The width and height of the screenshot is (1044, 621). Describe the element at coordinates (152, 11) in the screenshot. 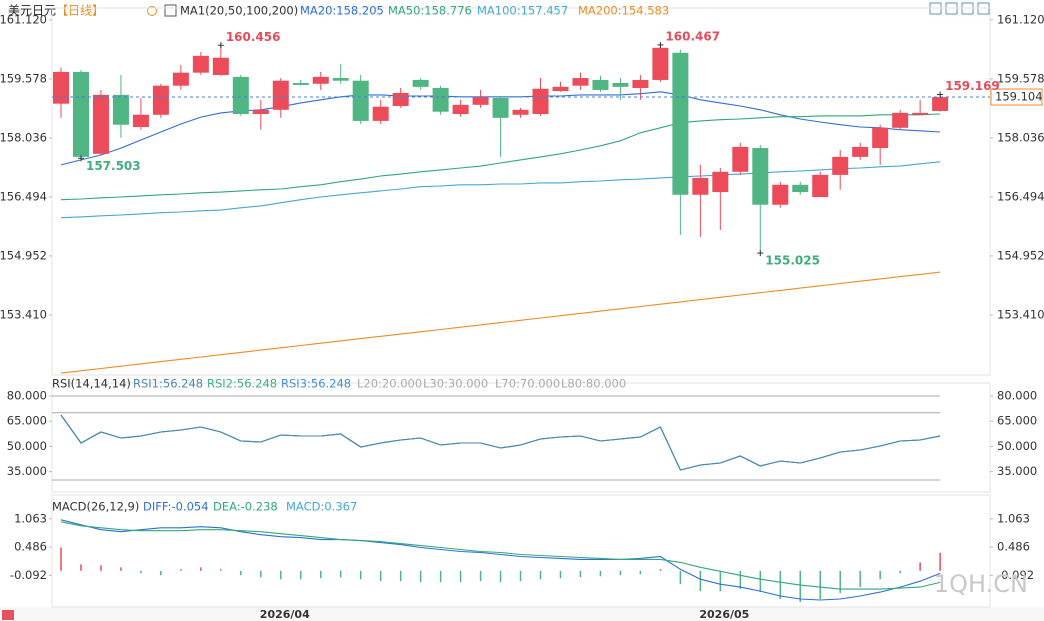

I see `settings-icon` at that location.